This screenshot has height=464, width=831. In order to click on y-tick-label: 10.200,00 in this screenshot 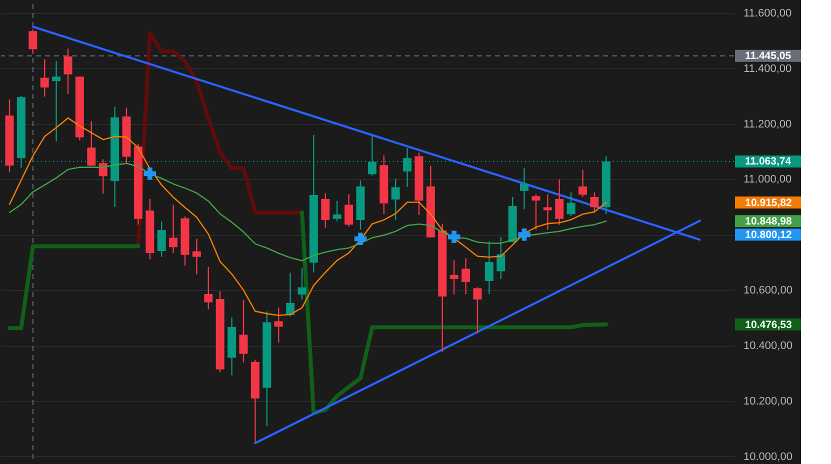, I will do `click(768, 402)`.